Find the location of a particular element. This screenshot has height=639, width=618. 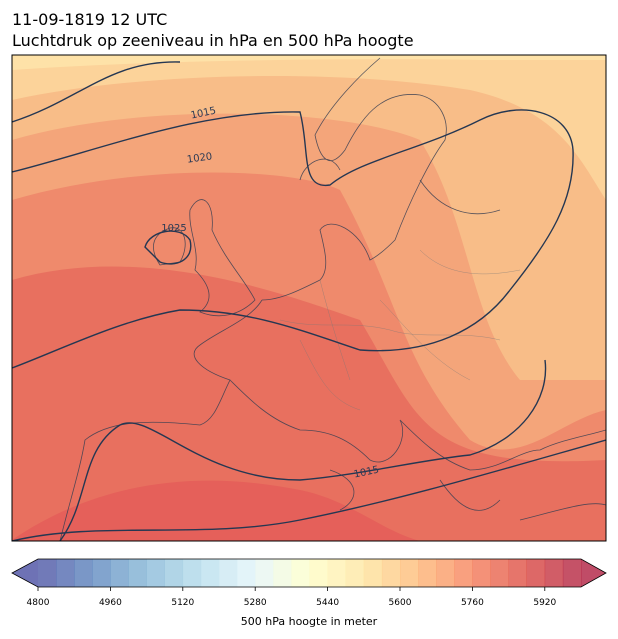

colorbar-tick-label: 5120 is located at coordinates (182, 603).